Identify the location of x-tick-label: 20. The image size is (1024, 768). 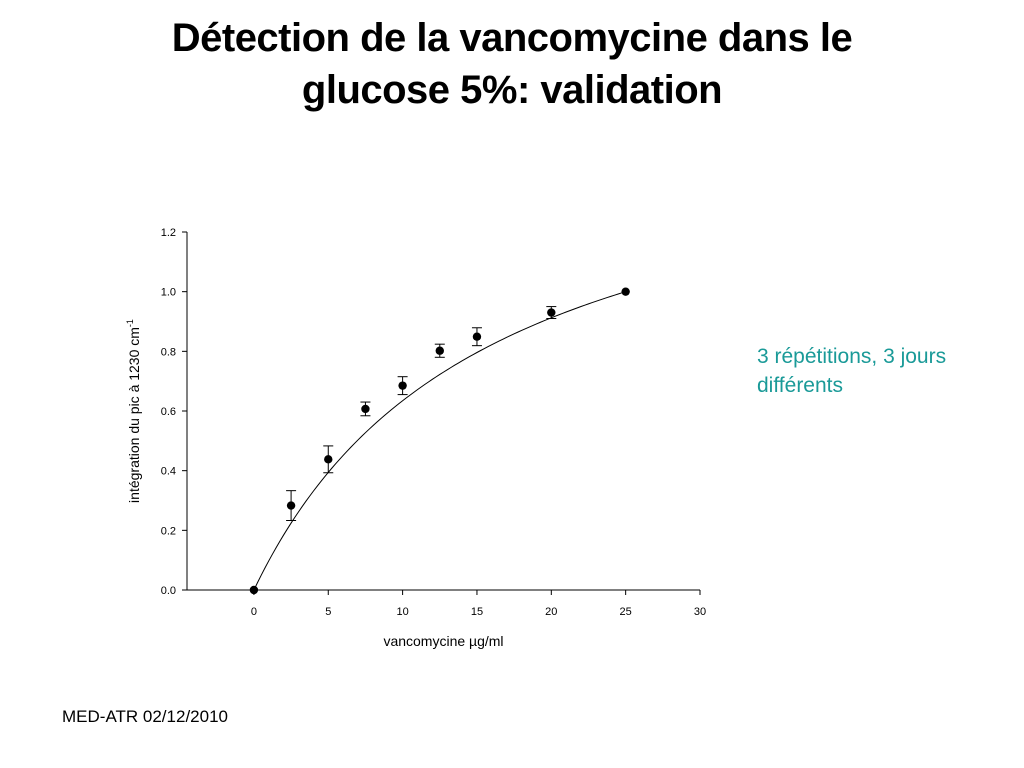
(551, 612).